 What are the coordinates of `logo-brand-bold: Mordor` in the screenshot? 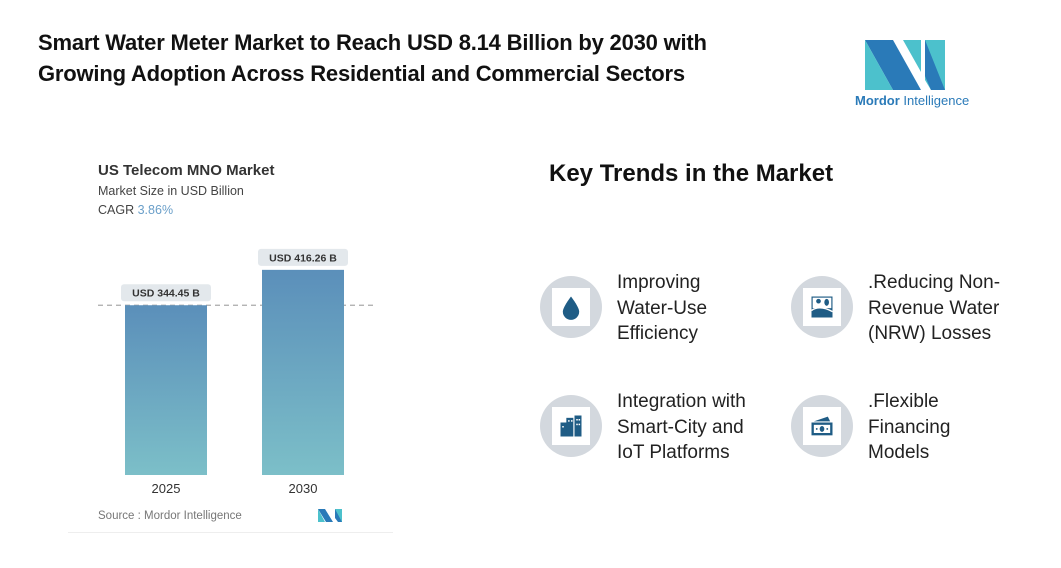 It's located at (877, 100).